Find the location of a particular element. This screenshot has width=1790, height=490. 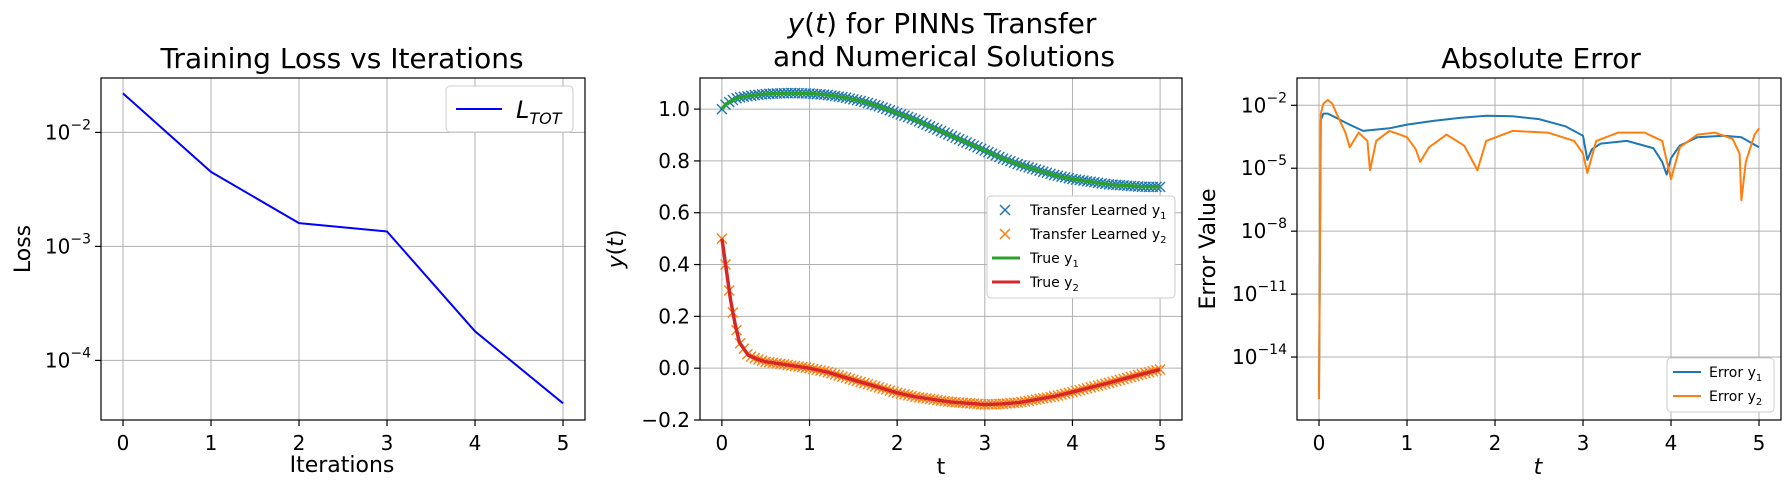

y-tick-label: 10⁻⁸ is located at coordinates (1264, 229).